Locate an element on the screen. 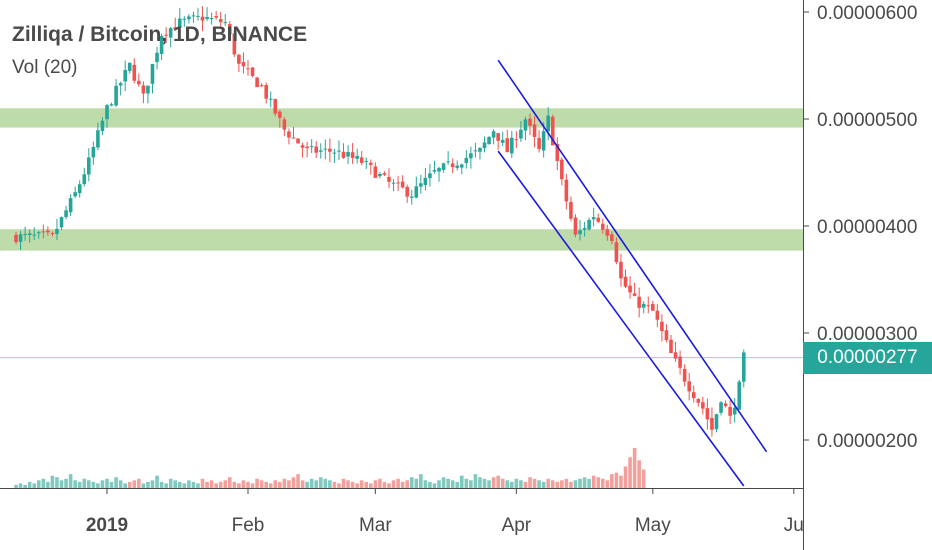 The height and width of the screenshot is (550, 932). y-axis-background is located at coordinates (867, 275).